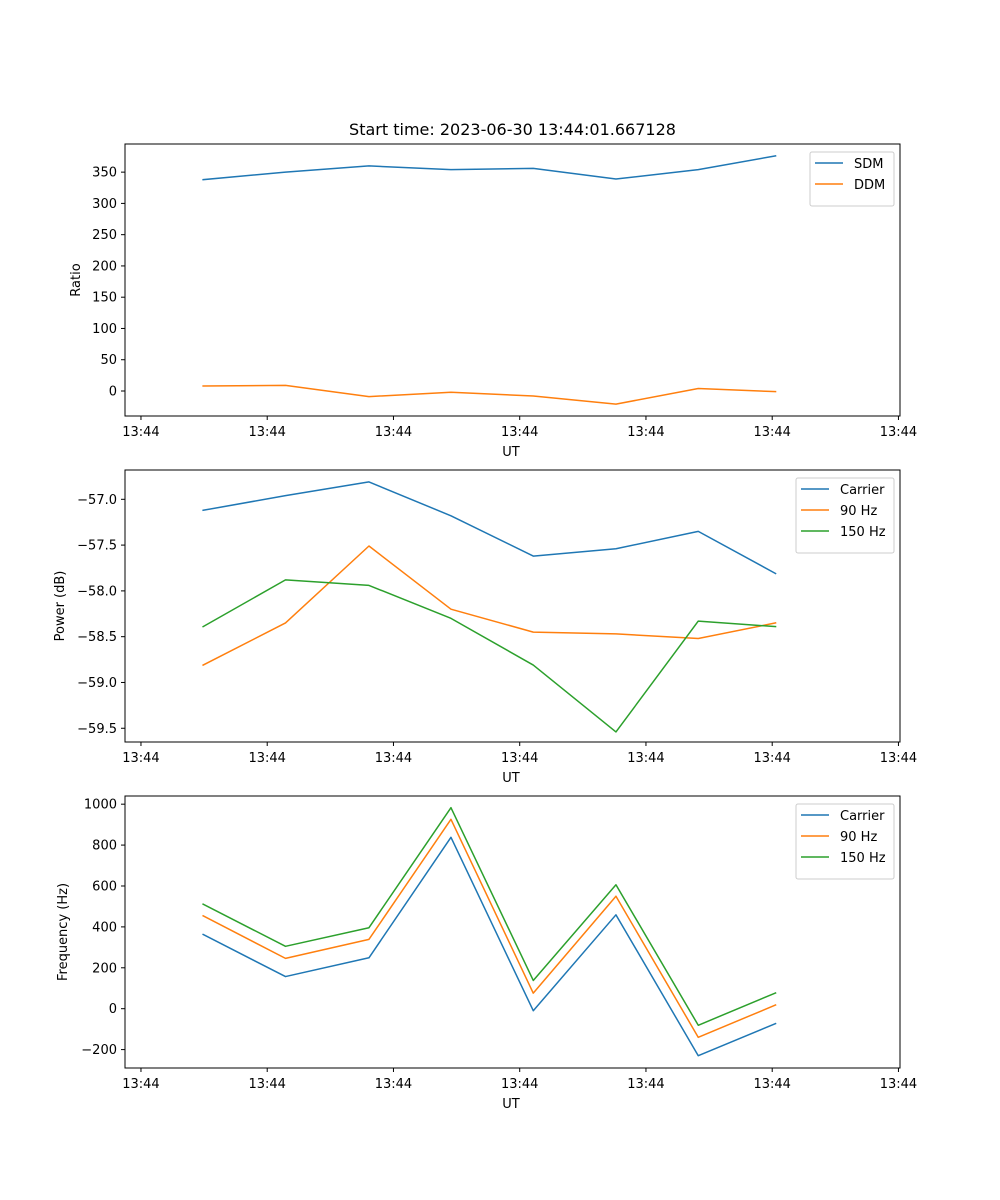 This screenshot has height=1200, width=1000. I want to click on legend-label: DDM, so click(869, 185).